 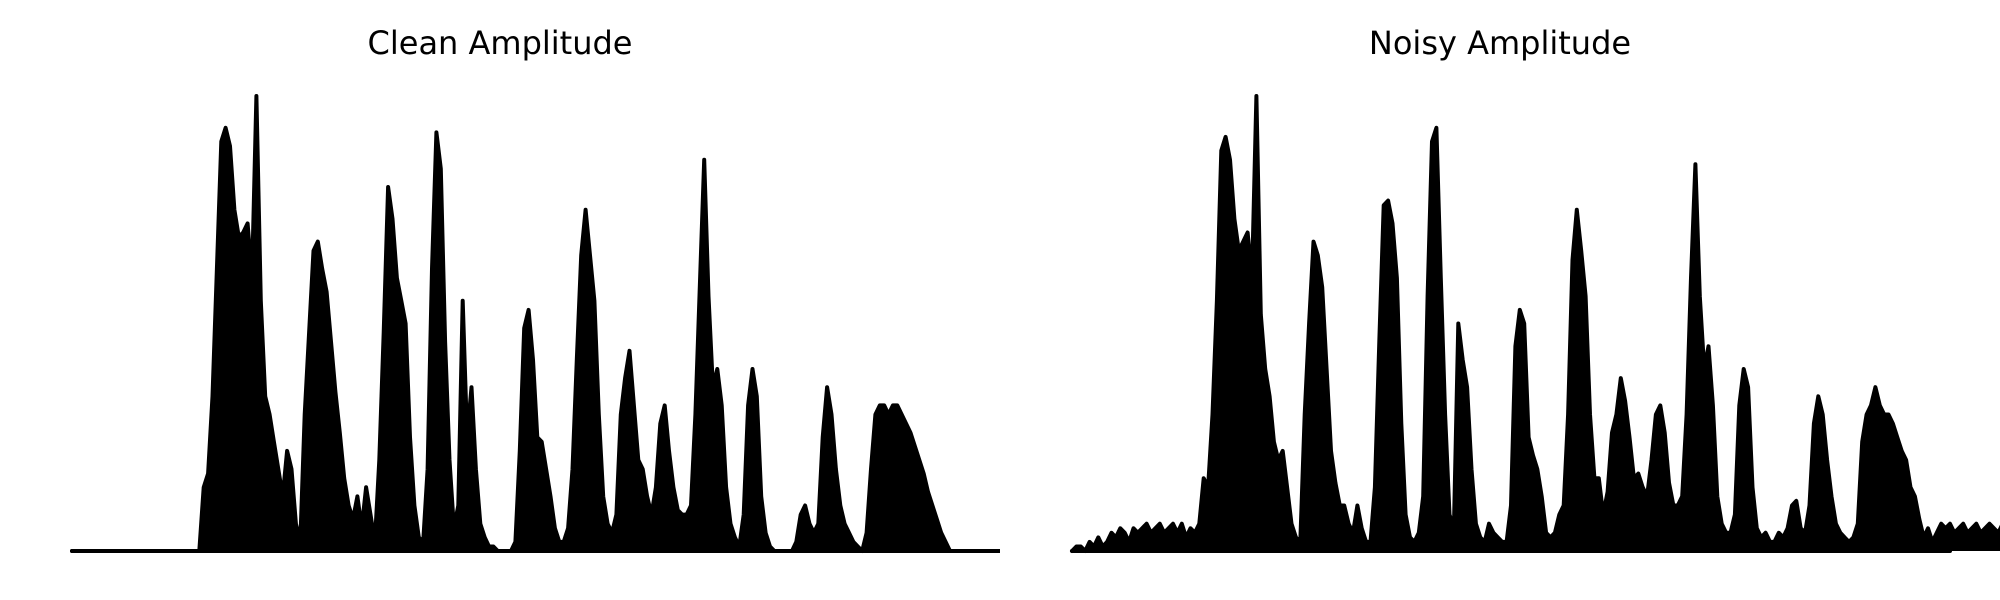 I want to click on chart-title: Clean Amplitude, so click(x=500, y=43).